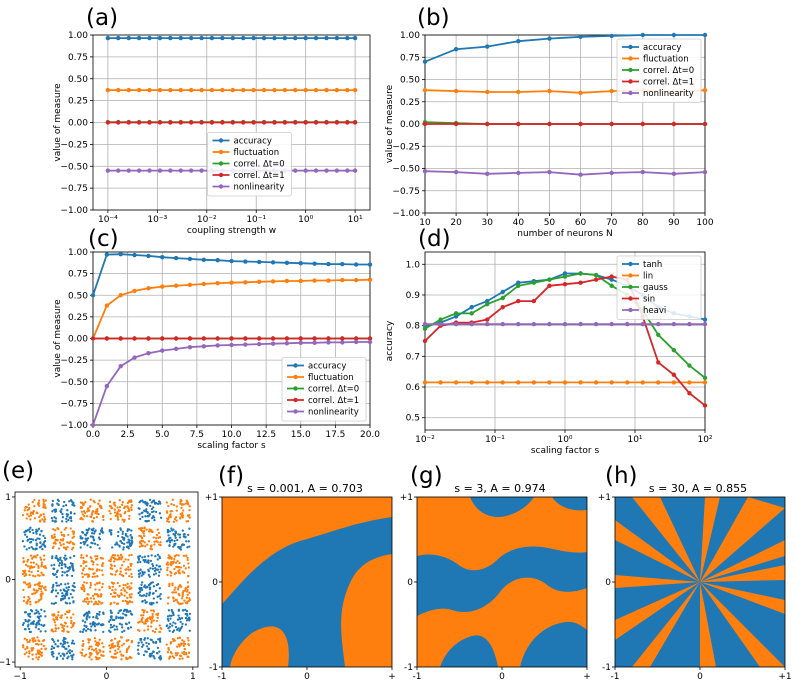  Describe the element at coordinates (78, 275) in the screenshot. I see `y-tick-label: 0.75` at that location.